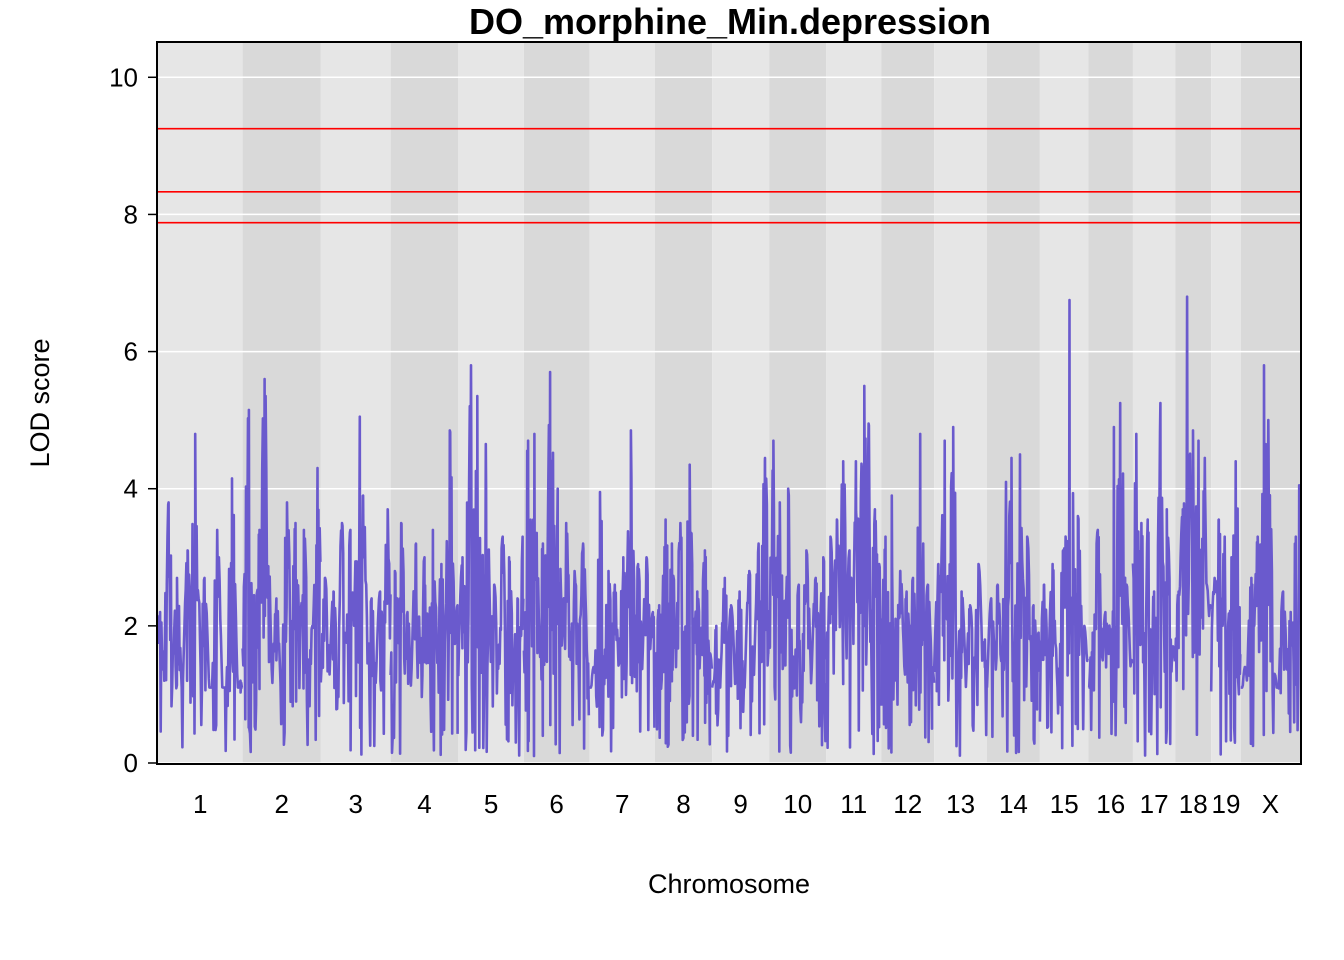 This screenshot has height=960, width=1344. I want to click on x-tick-label-3: 3, so click(356, 804).